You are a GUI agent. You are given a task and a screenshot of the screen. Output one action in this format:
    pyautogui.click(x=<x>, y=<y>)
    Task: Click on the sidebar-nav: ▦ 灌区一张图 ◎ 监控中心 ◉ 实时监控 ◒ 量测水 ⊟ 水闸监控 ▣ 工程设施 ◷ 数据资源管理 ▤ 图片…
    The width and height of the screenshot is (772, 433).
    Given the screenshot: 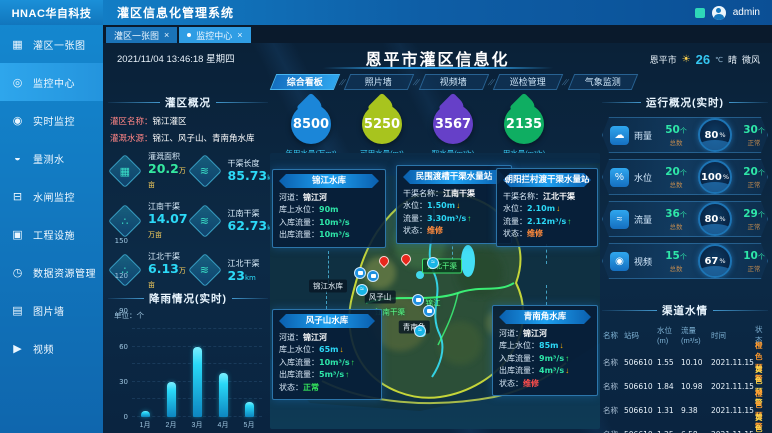 What is the action you would take?
    pyautogui.click(x=51, y=229)
    